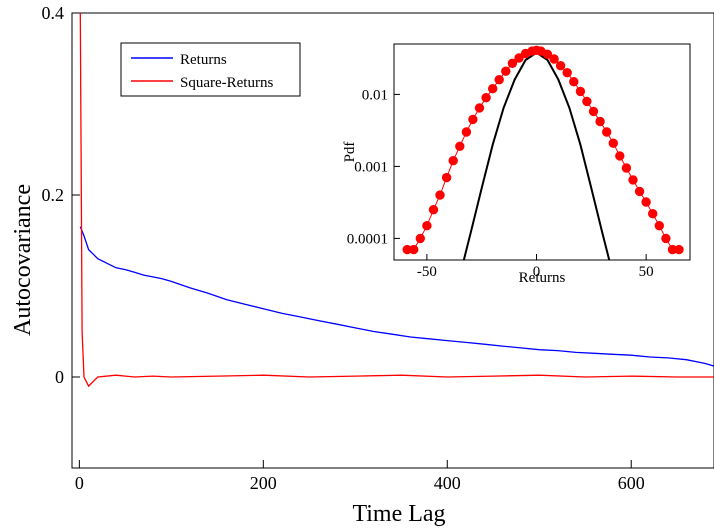 The height and width of the screenshot is (531, 714). What do you see at coordinates (371, 167) in the screenshot?
I see `inset-y-tick-label: 0.001` at bounding box center [371, 167].